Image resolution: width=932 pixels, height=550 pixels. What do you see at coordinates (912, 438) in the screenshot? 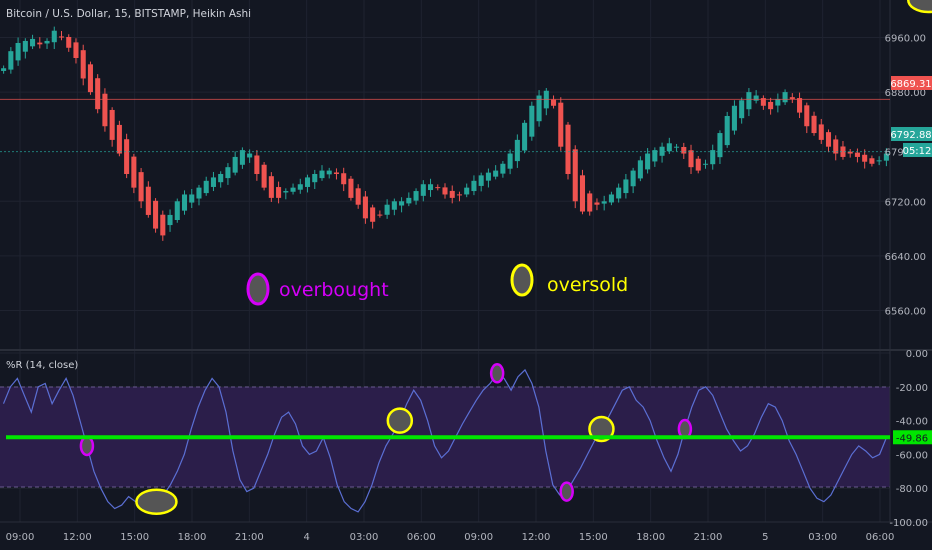
I see `signal-badge-text: -49.86` at bounding box center [912, 438].